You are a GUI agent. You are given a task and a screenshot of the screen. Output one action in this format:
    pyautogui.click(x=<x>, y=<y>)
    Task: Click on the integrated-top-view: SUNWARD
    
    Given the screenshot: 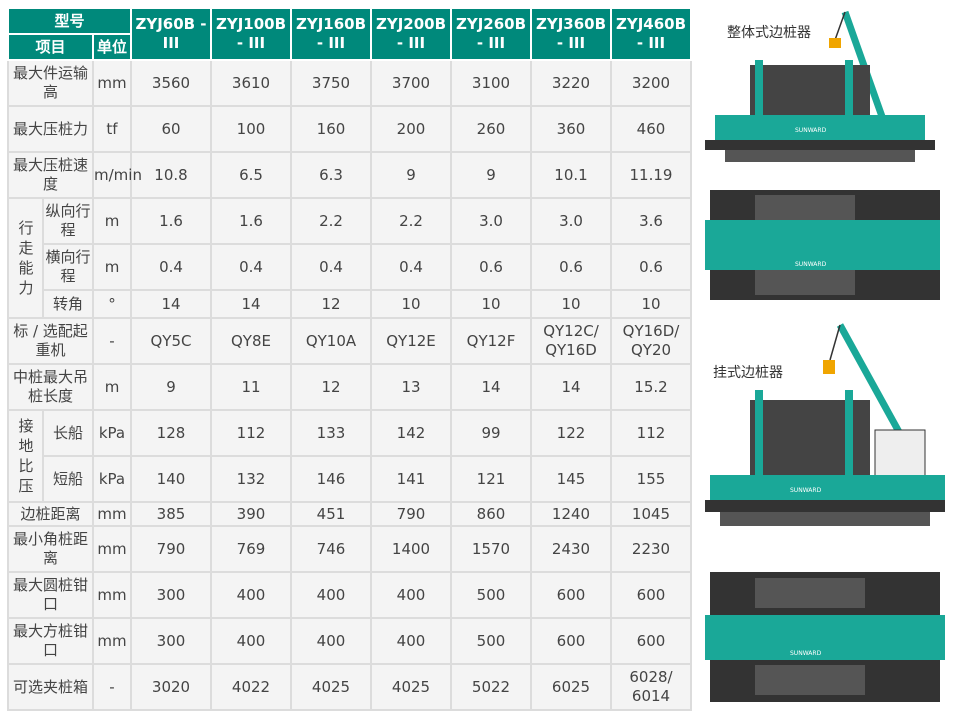 What is the action you would take?
    pyautogui.click(x=822, y=245)
    